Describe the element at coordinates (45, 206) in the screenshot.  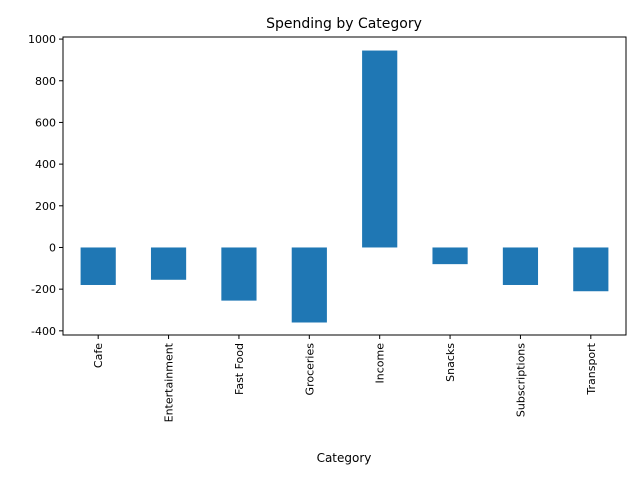
I see `y-tick-label: 200` at that location.